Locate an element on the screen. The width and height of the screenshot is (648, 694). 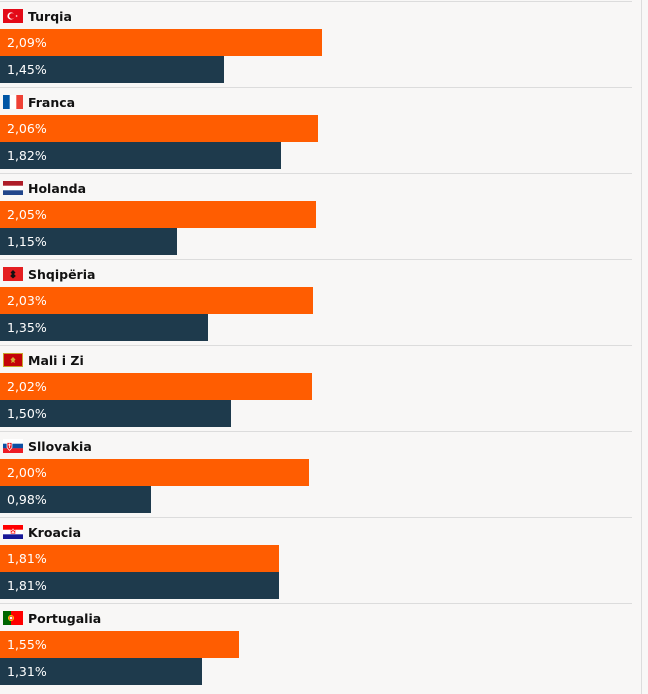
country-label-row: Sllovakia is located at coordinates (47, 446).